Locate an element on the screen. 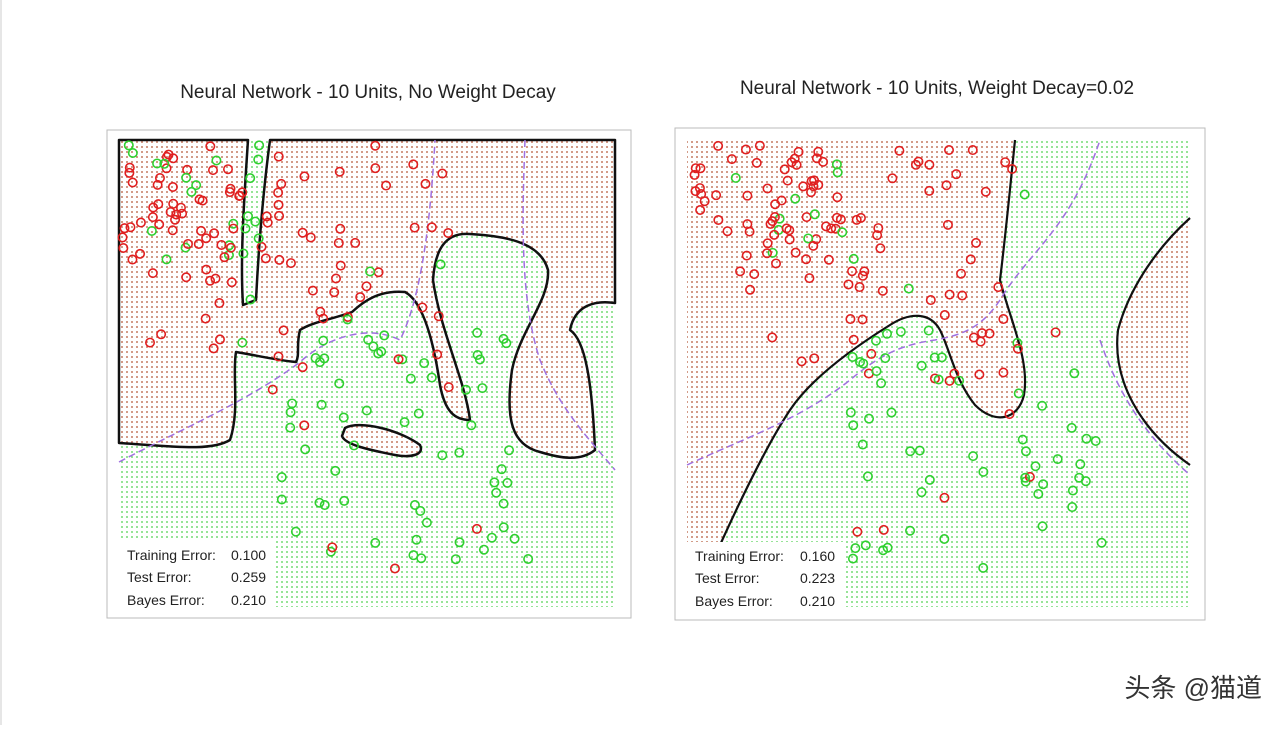  error-label: Bayes Error: is located at coordinates (166, 600).